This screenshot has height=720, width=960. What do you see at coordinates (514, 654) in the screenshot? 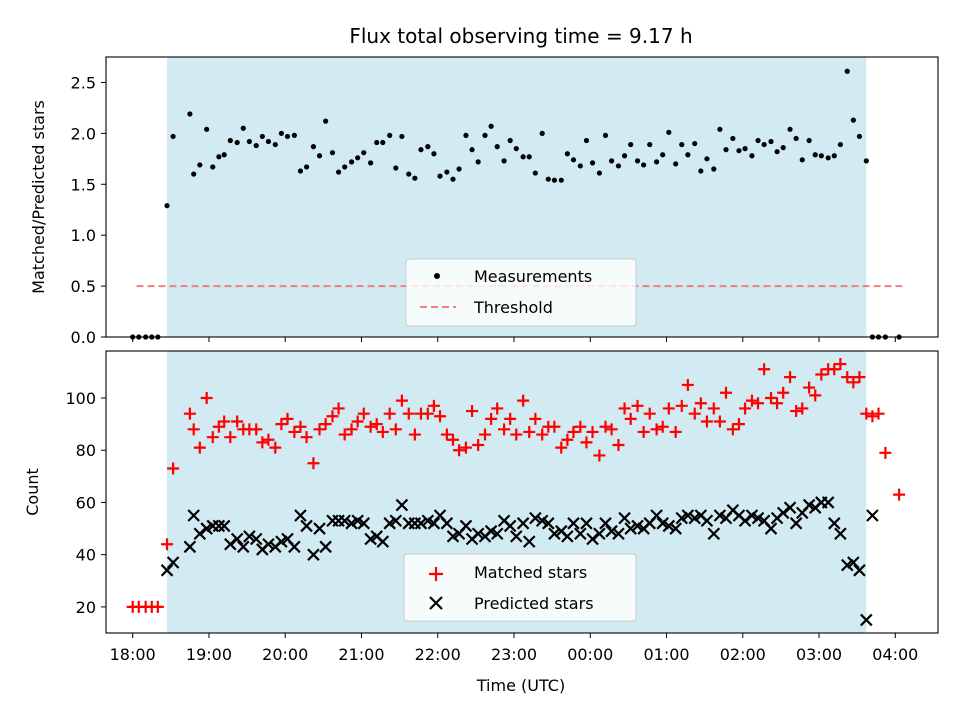
I see `x-tick-label: 23:00` at bounding box center [514, 654].